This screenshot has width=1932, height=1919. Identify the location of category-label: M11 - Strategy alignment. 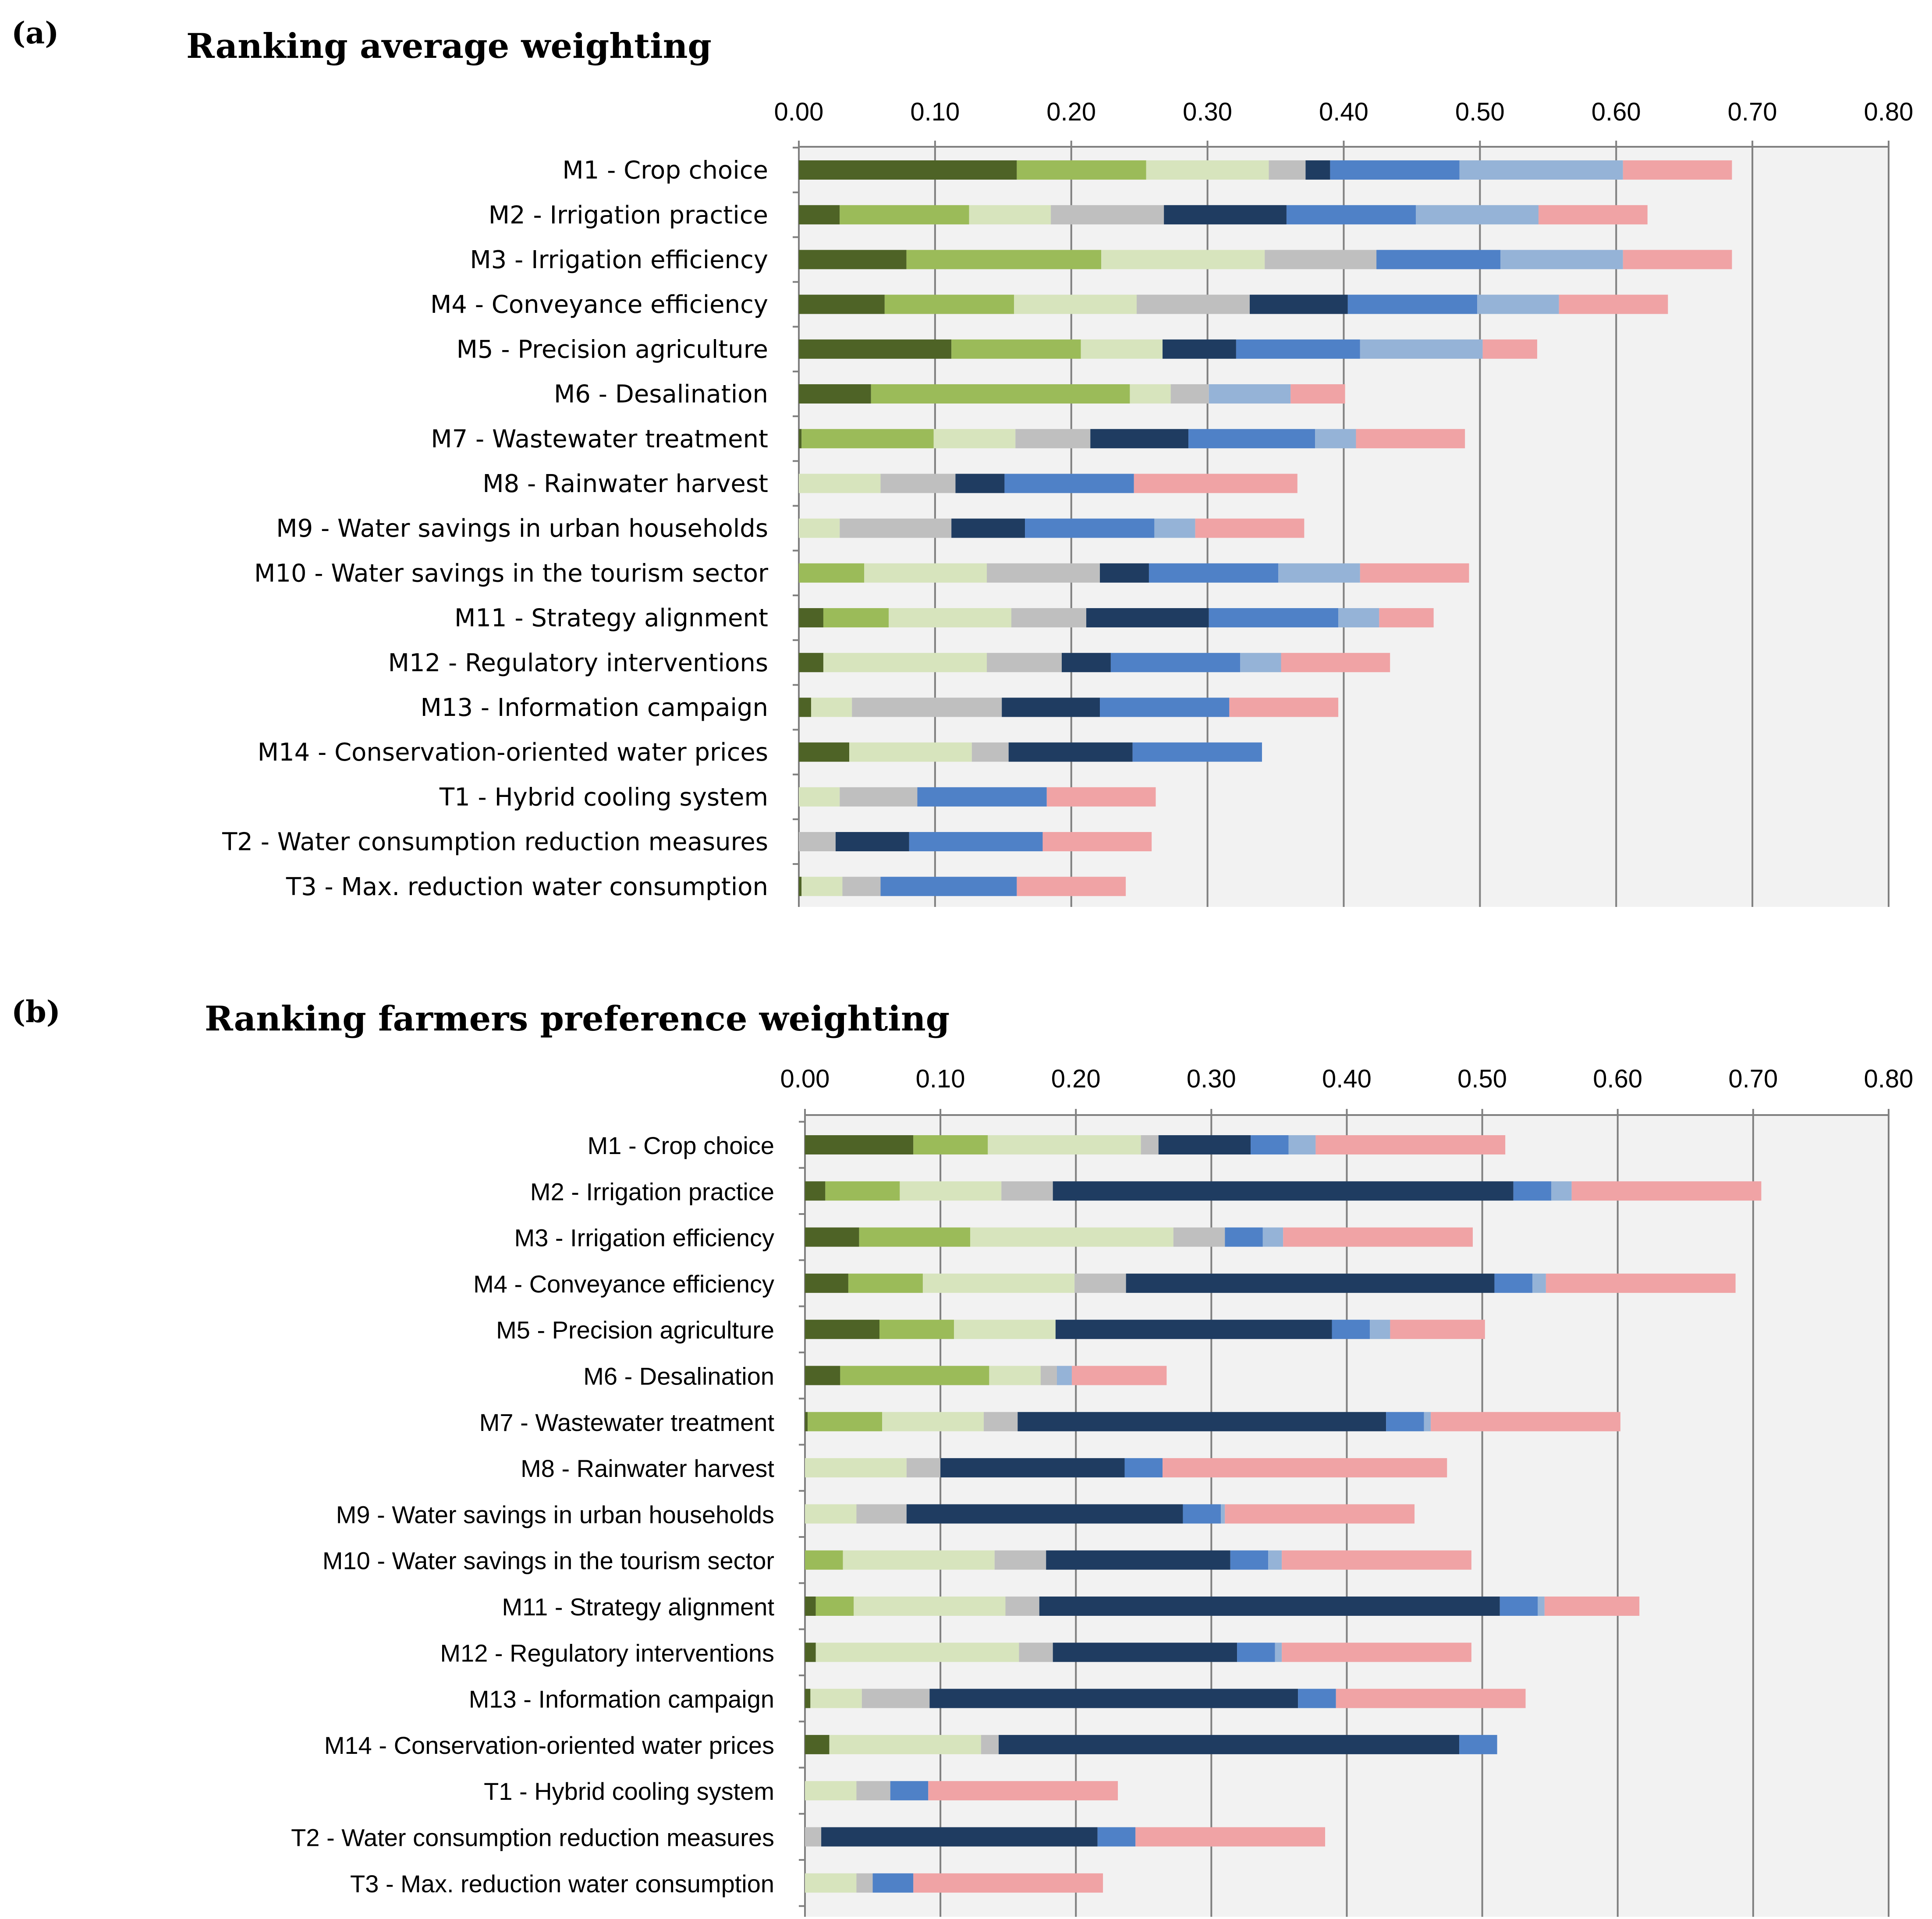
(611, 618).